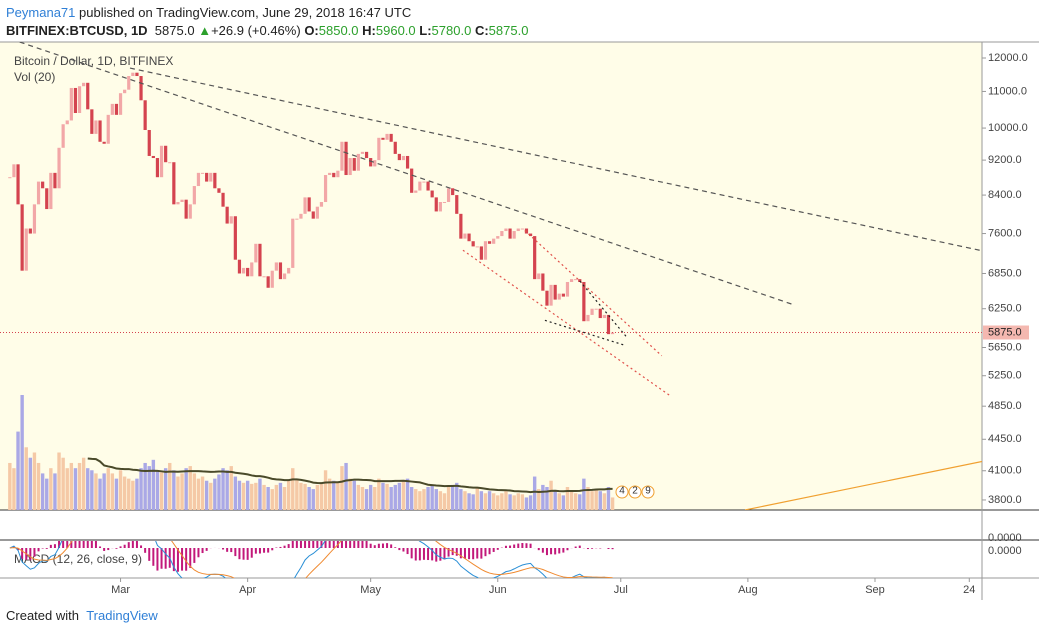 This screenshot has height=634, width=1039. I want to click on x-tick-label: 24, so click(969, 590).